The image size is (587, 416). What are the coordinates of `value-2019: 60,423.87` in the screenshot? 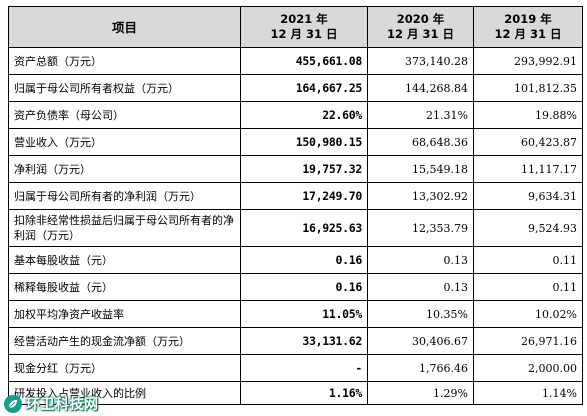 It's located at (528, 142).